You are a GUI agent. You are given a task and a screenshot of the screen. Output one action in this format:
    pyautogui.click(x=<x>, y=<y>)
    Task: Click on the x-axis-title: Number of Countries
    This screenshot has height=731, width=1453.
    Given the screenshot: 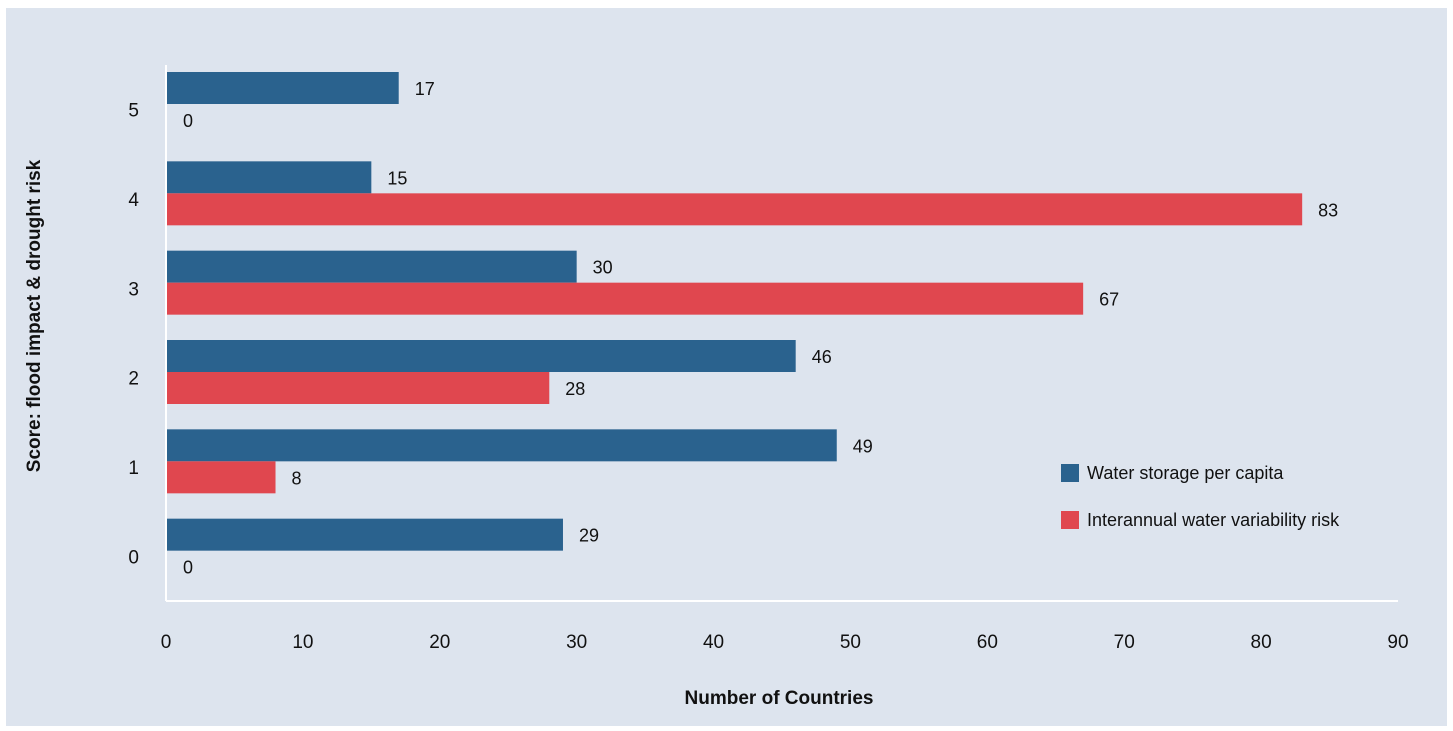 What is the action you would take?
    pyautogui.click(x=779, y=698)
    